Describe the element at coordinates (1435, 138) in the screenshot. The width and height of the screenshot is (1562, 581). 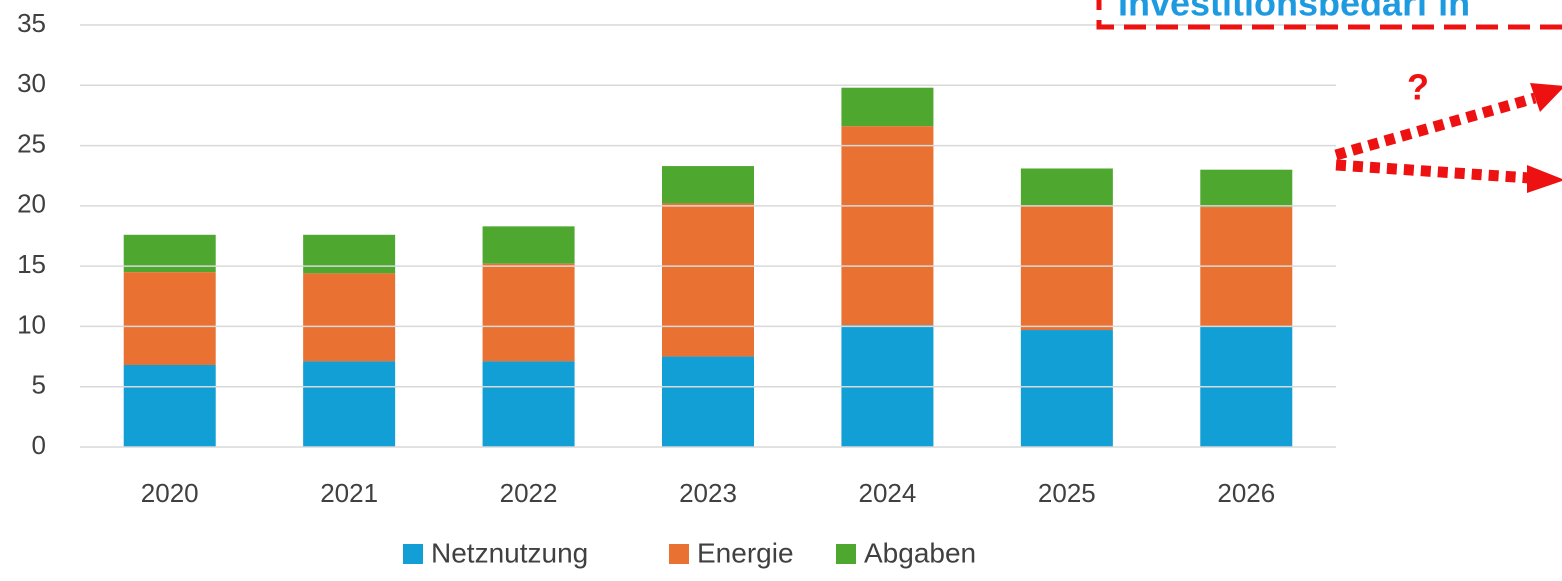
I see `annotation-arrows` at that location.